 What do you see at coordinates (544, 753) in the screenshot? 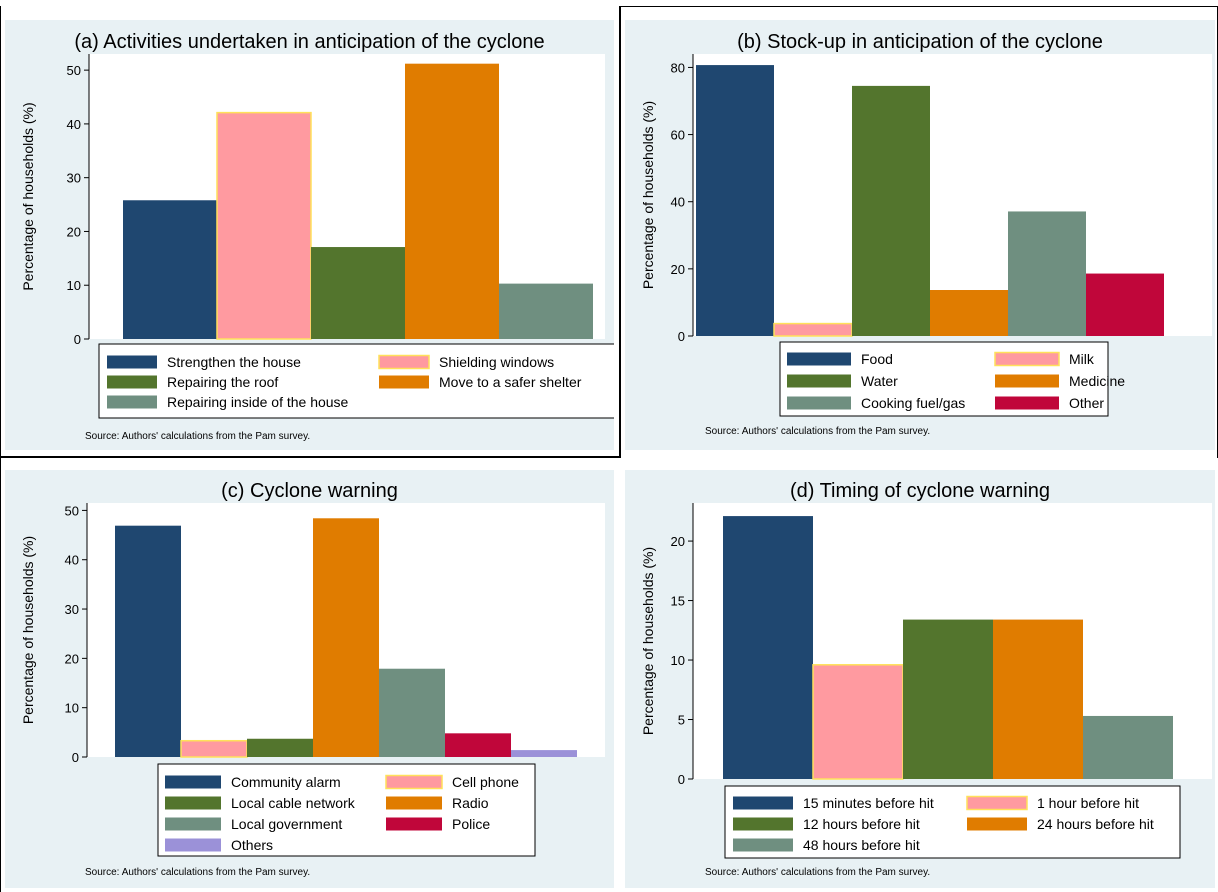
I see `bar-others` at bounding box center [544, 753].